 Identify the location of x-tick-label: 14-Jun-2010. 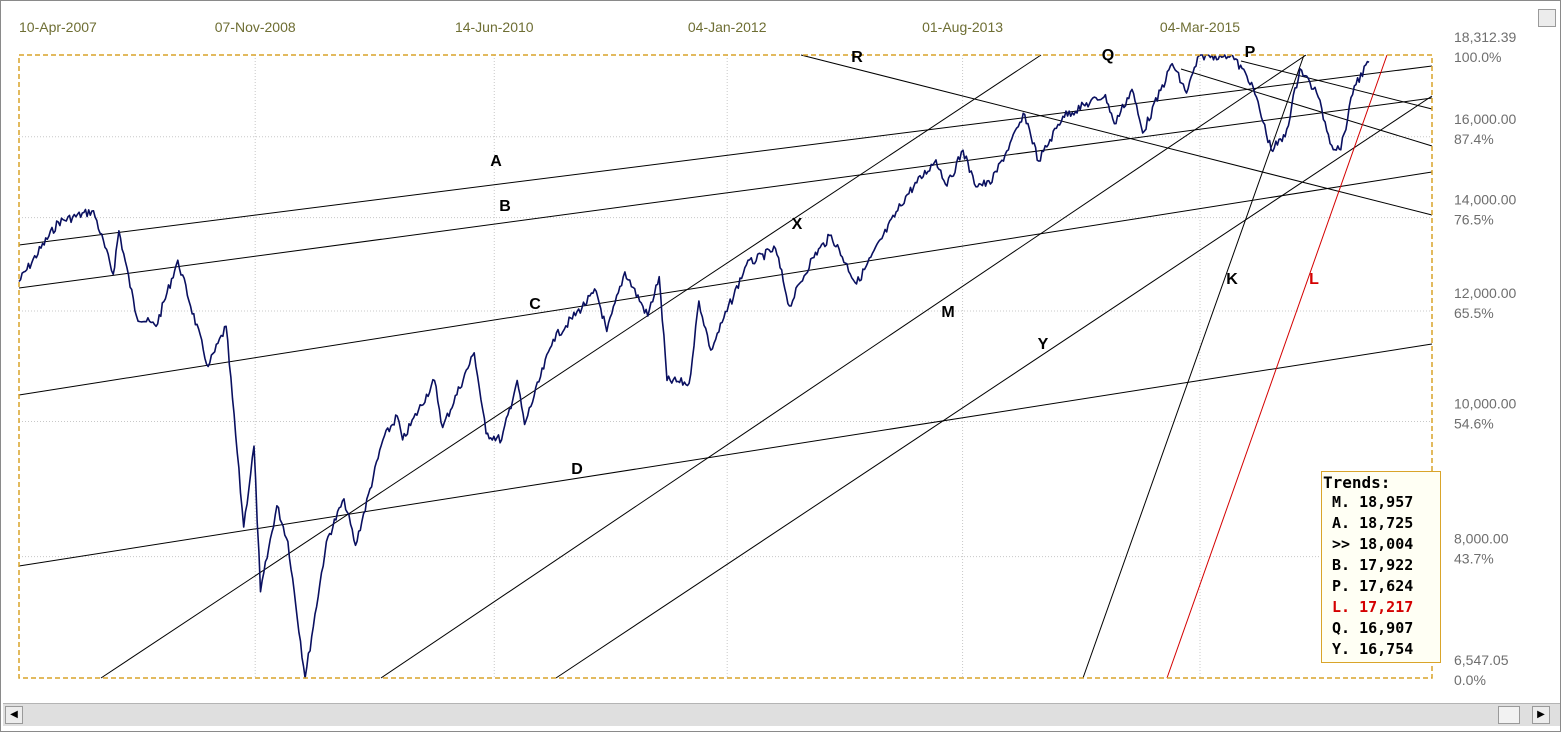
(494, 27).